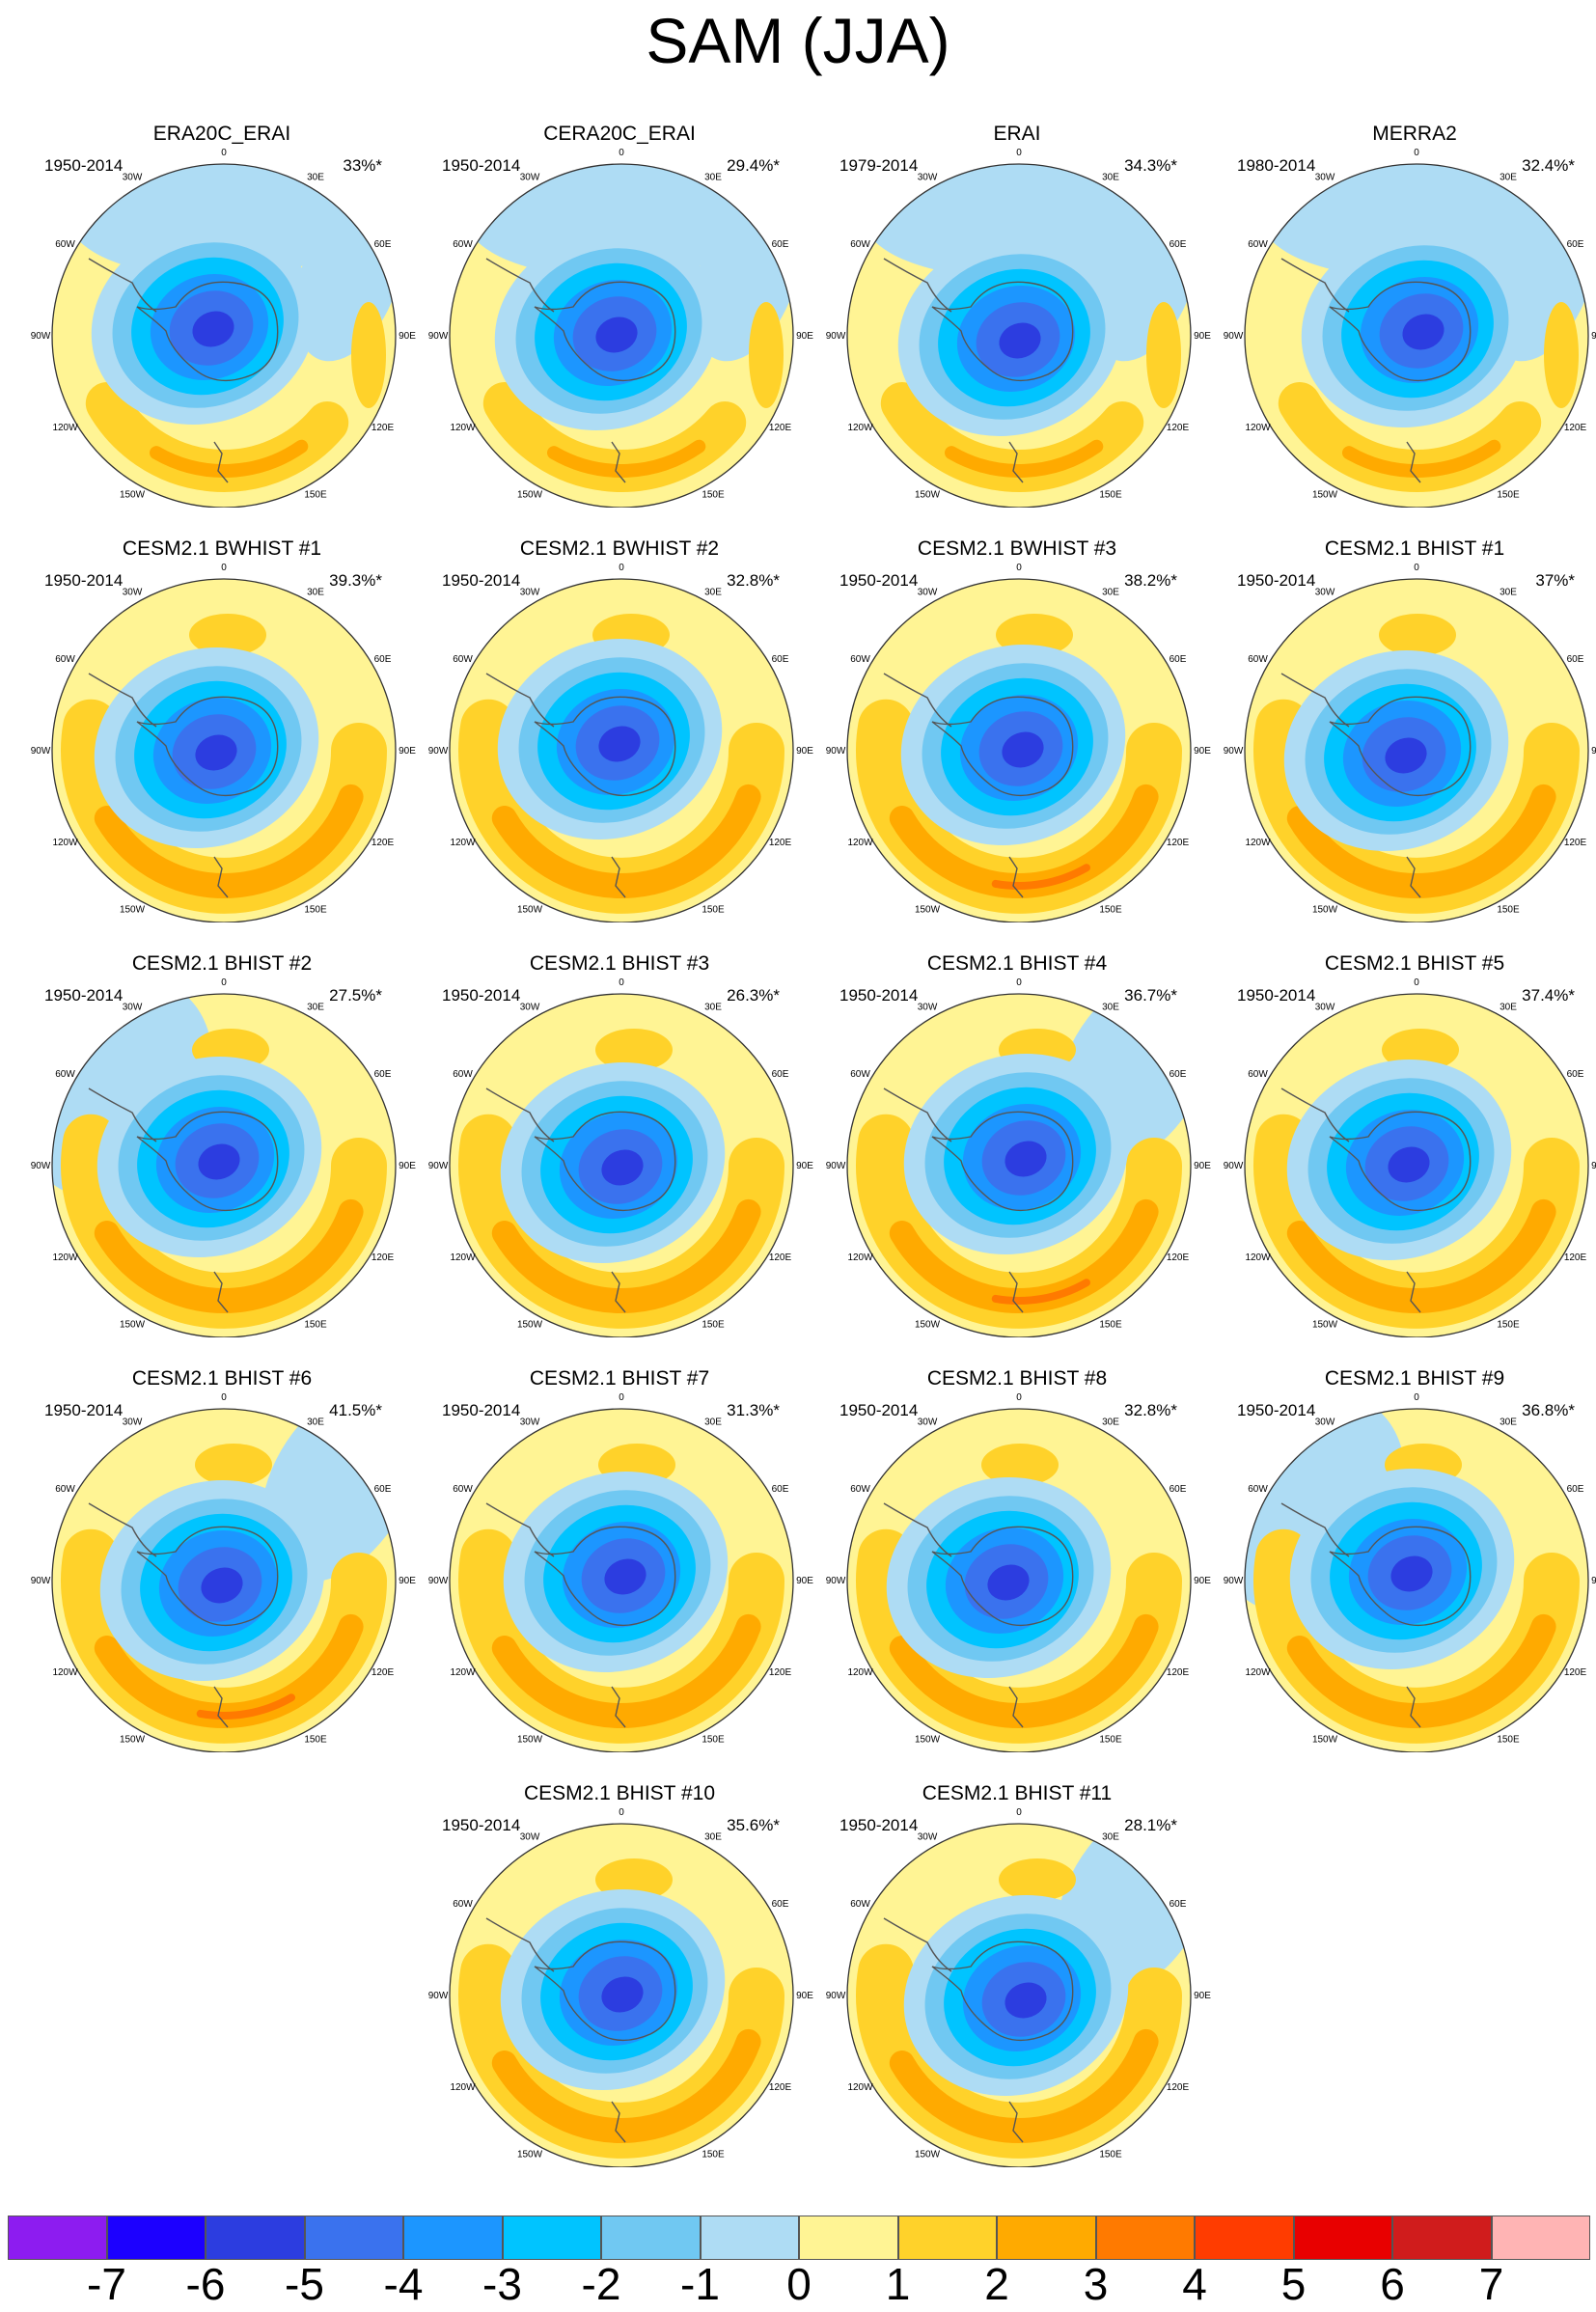 Image resolution: width=1596 pixels, height=2312 pixels. I want to click on colorbar-label: 6, so click(1393, 2284).